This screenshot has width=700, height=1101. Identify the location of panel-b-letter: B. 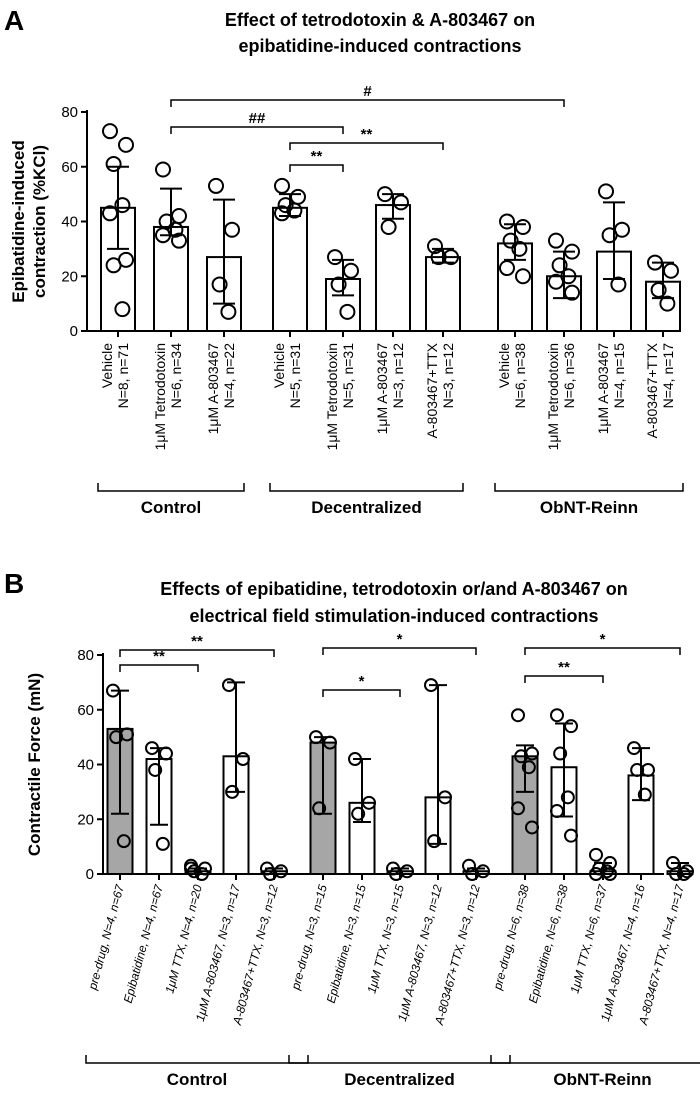
(14, 583).